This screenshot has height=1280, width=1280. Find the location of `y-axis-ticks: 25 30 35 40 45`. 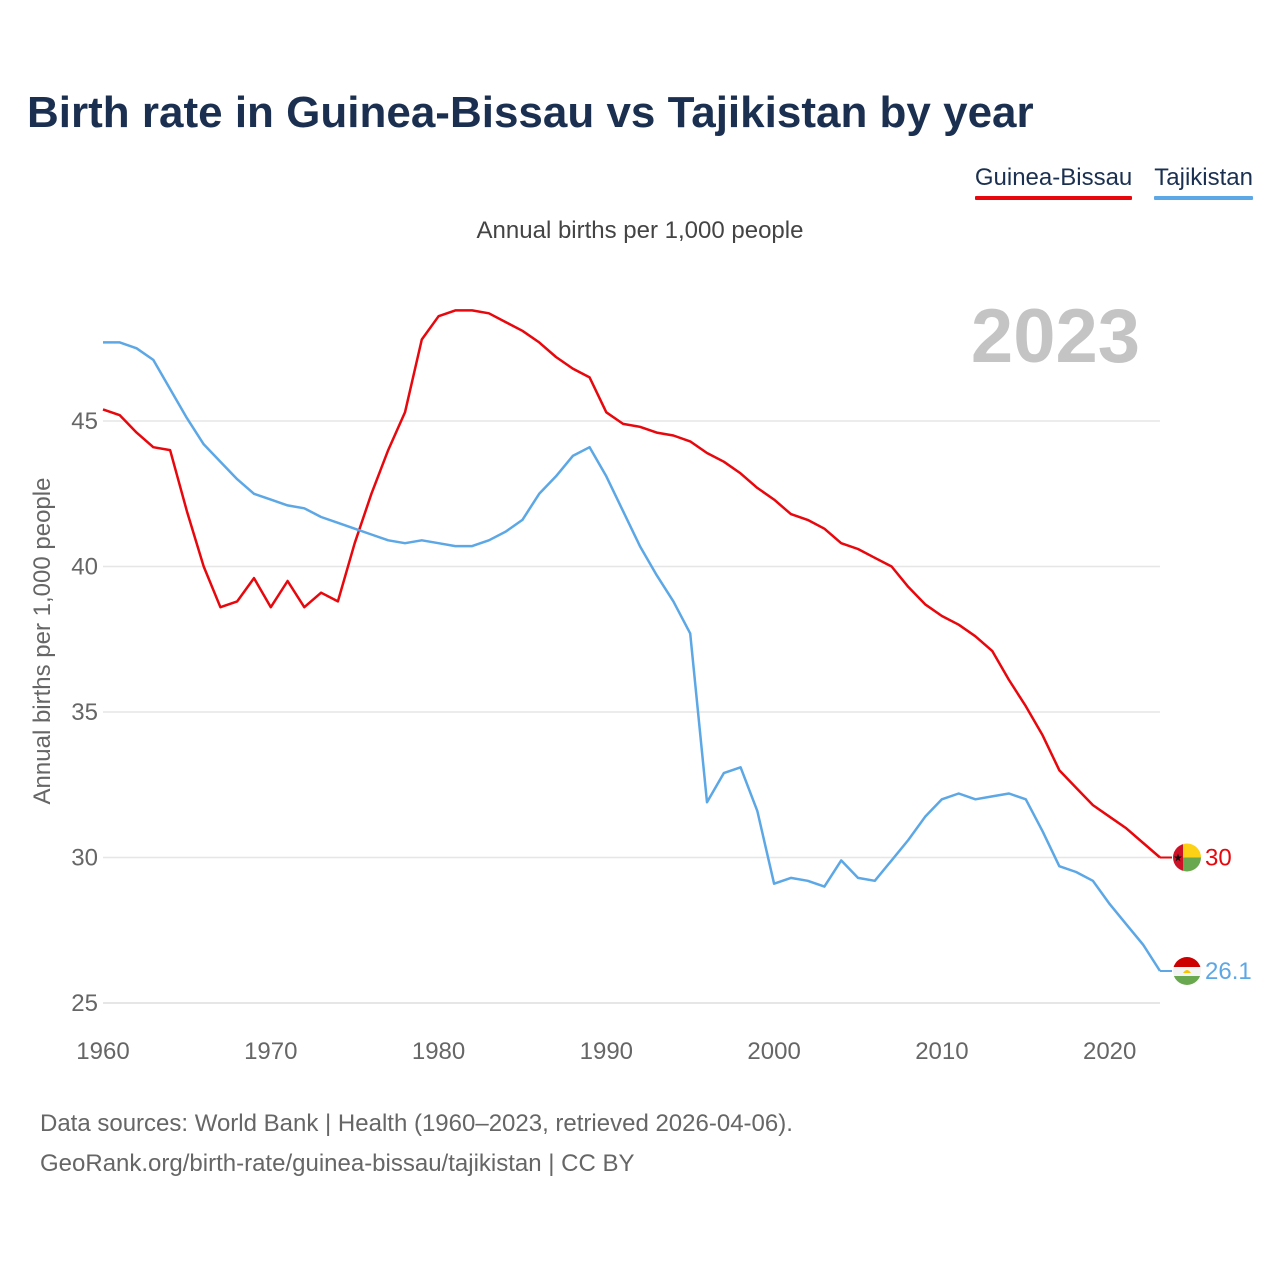

y-axis-ticks: 25 30 35 40 45 is located at coordinates (84, 712).